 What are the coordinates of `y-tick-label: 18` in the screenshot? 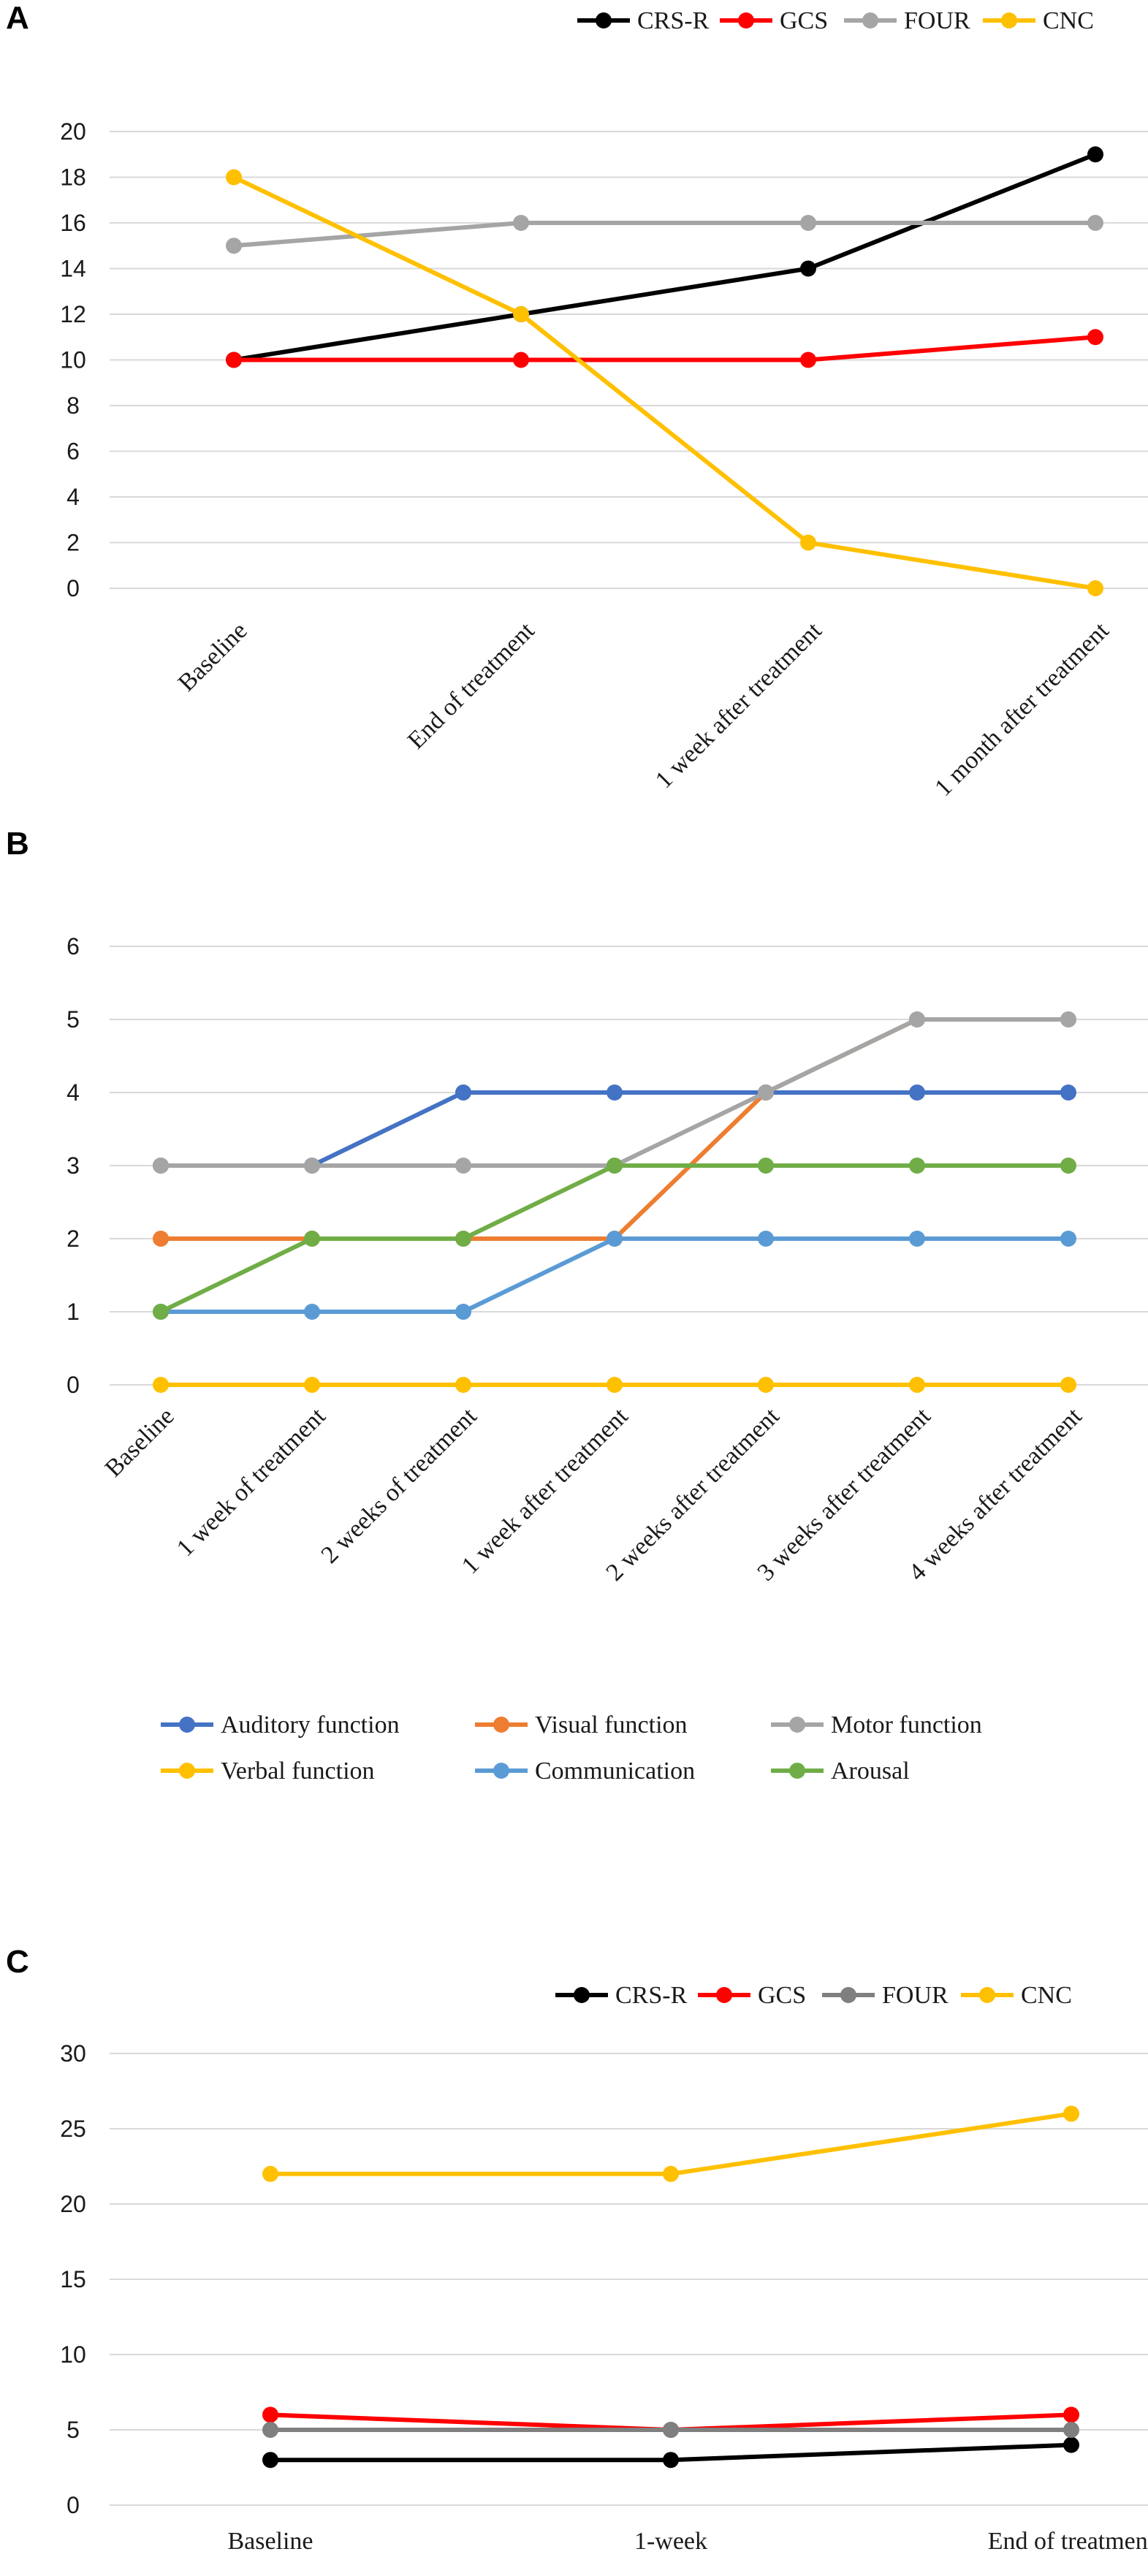 It's located at (73, 177).